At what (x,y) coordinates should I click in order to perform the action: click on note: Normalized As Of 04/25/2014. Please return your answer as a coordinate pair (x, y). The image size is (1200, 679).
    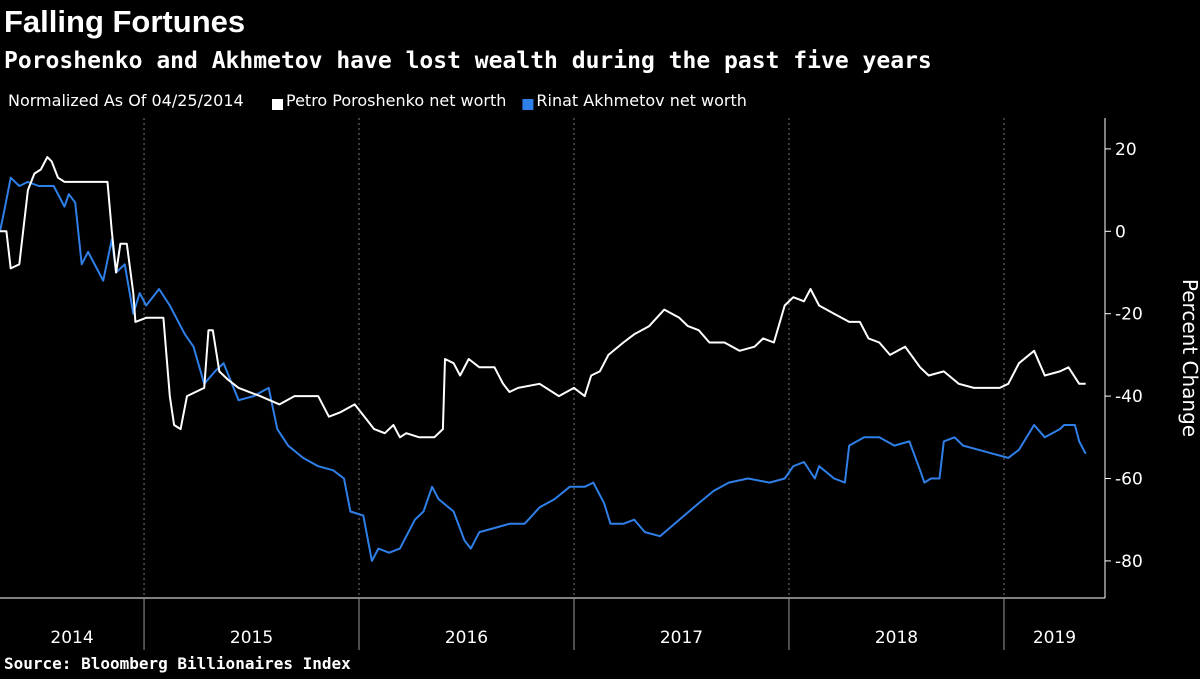
    Looking at the image, I should click on (126, 100).